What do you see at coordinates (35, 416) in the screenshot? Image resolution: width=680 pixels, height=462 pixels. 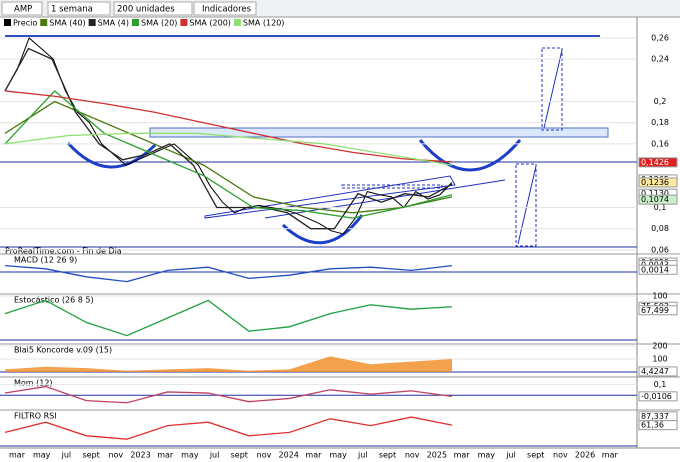 I see `panel-title: FILTRO RSI` at bounding box center [35, 416].